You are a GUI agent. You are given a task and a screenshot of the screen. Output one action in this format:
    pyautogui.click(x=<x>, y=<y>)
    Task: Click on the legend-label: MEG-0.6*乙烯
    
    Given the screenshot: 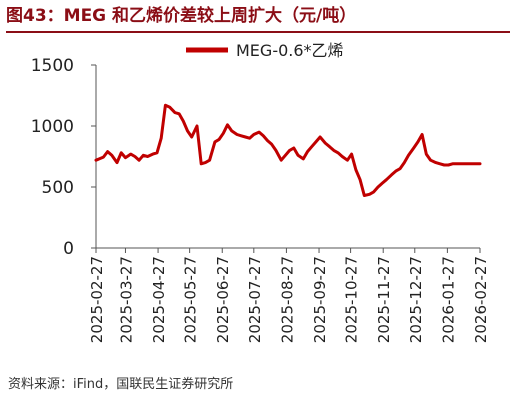 What is the action you would take?
    pyautogui.click(x=290, y=50)
    